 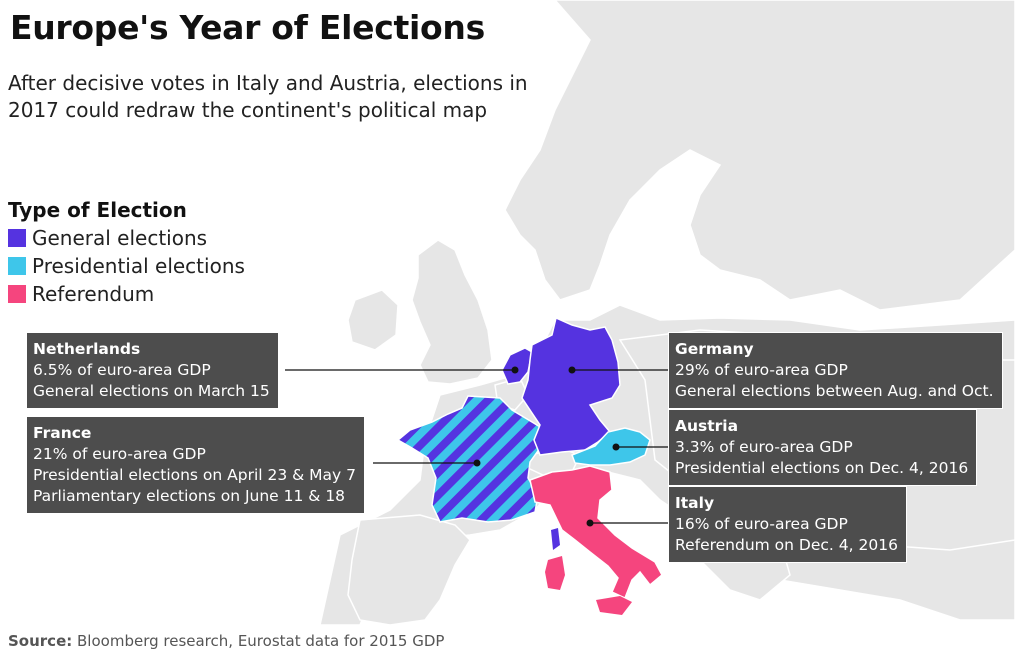 I want to click on island-sardinia, so click(x=555, y=573).